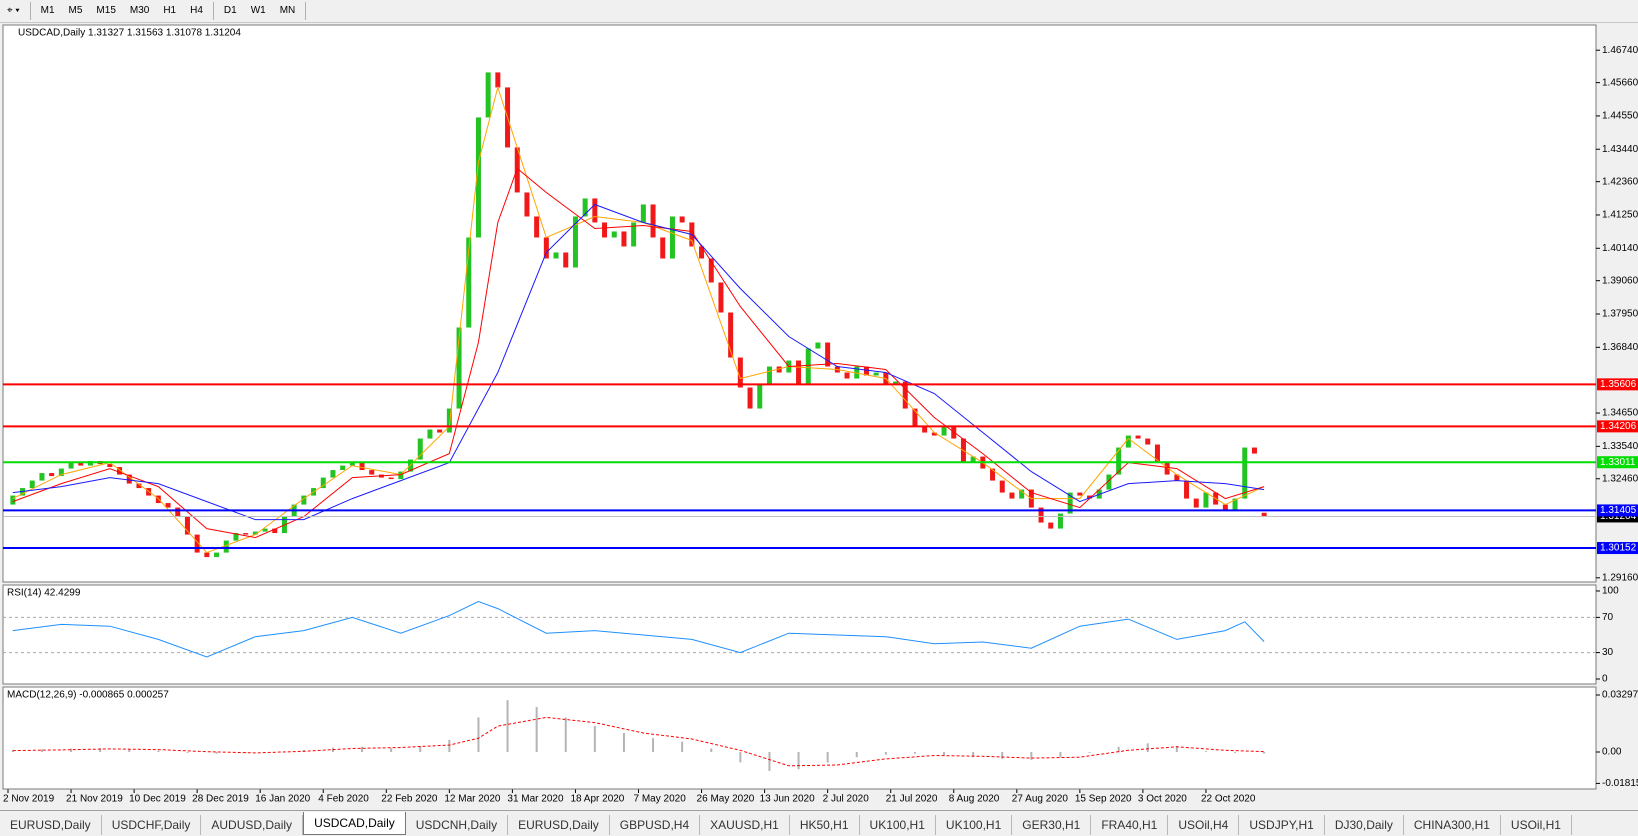 This screenshot has width=1638, height=836. What do you see at coordinates (343, 799) in the screenshot?
I see `x-tick-label: 4 Feb 2020` at bounding box center [343, 799].